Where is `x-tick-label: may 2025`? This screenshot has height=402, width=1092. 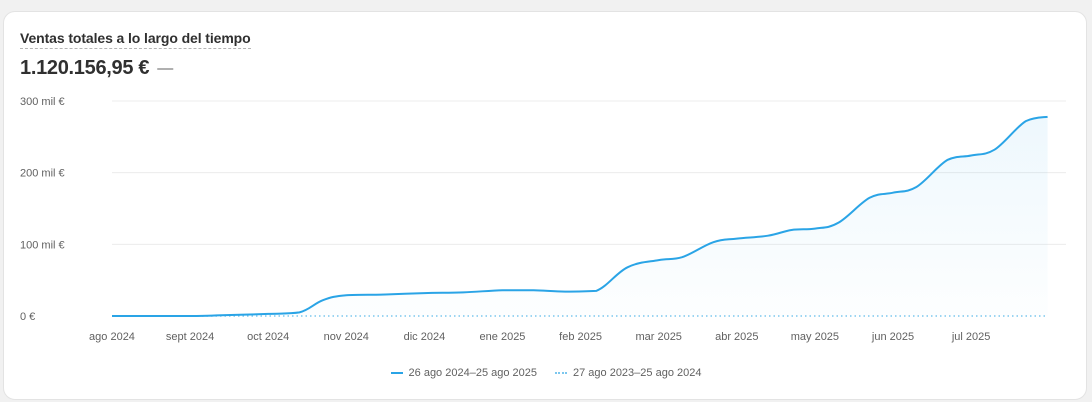
x-tick-label: may 2025 is located at coordinates (815, 337).